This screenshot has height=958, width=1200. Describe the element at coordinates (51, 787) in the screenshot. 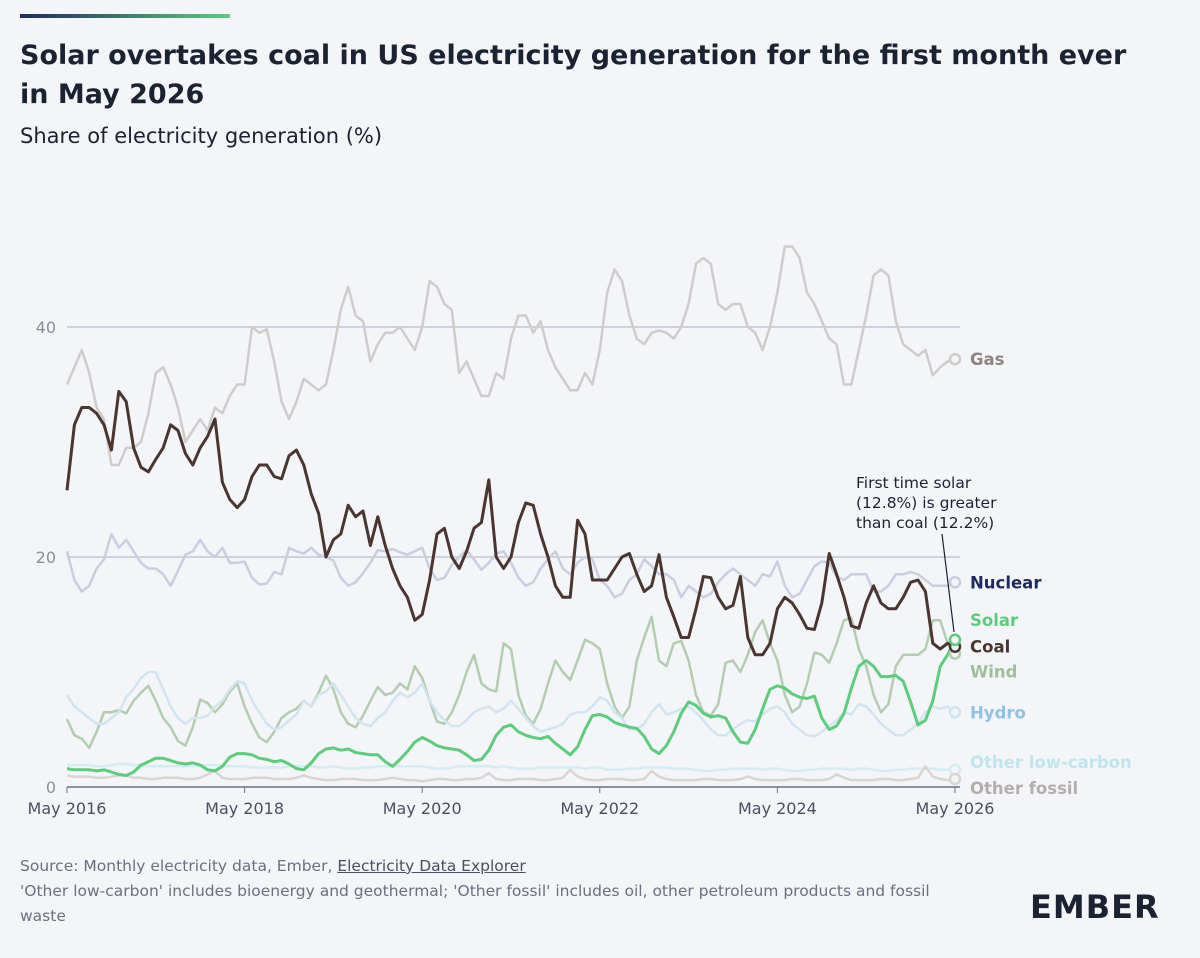

I see `y-tick-label: 0` at that location.